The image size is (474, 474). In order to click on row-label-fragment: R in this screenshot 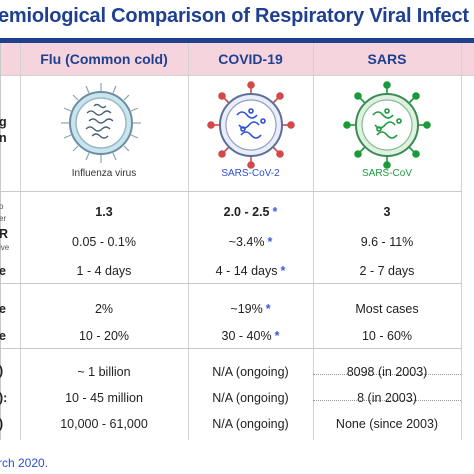, I will do `click(4, 234)`.